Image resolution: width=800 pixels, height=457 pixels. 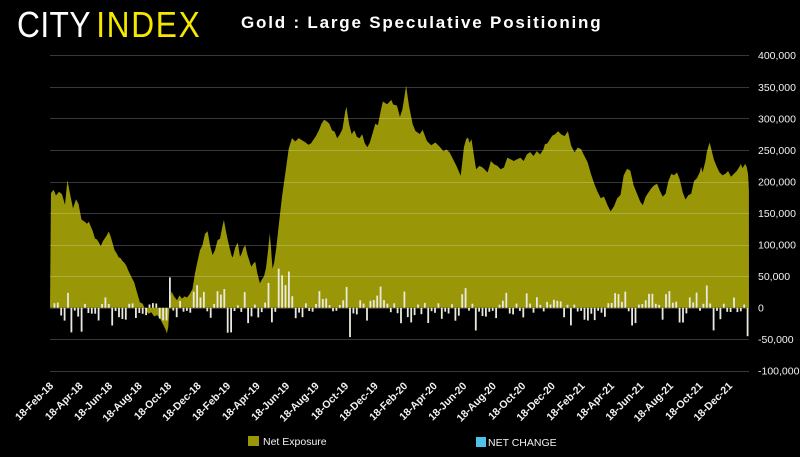 What do you see at coordinates (774, 277) in the screenshot?
I see `svg-text: 50,000` at bounding box center [774, 277].